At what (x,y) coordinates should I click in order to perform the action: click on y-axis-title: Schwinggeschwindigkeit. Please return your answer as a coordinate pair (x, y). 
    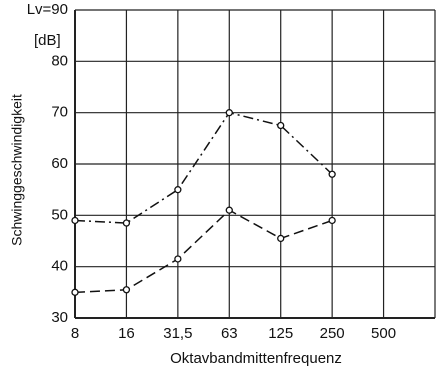
    Looking at the image, I should click on (17, 170).